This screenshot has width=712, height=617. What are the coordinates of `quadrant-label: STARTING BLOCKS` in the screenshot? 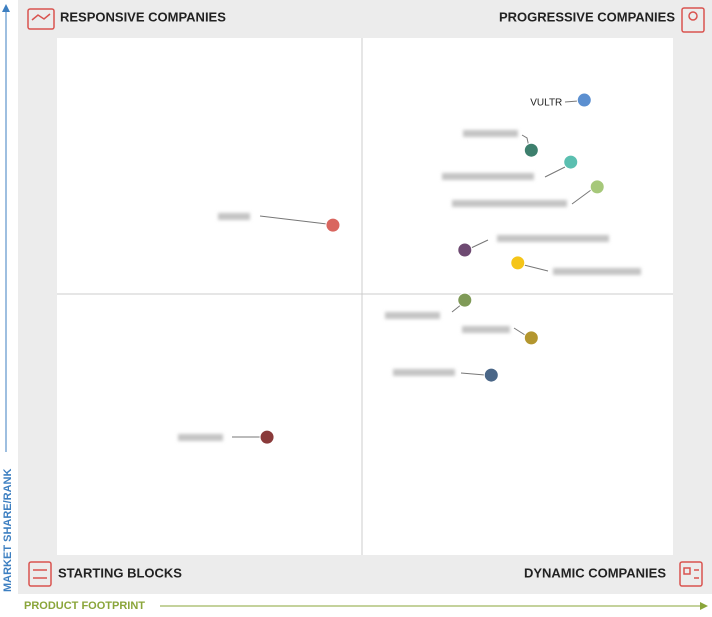 It's located at (120, 572).